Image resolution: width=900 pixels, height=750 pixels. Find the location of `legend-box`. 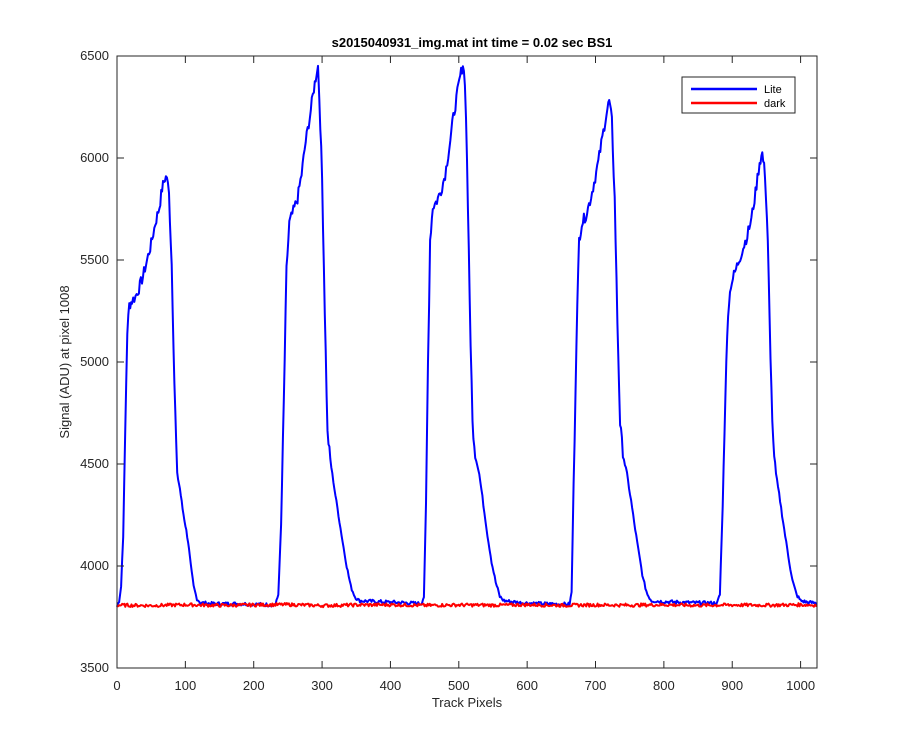

legend-box is located at coordinates (738, 95).